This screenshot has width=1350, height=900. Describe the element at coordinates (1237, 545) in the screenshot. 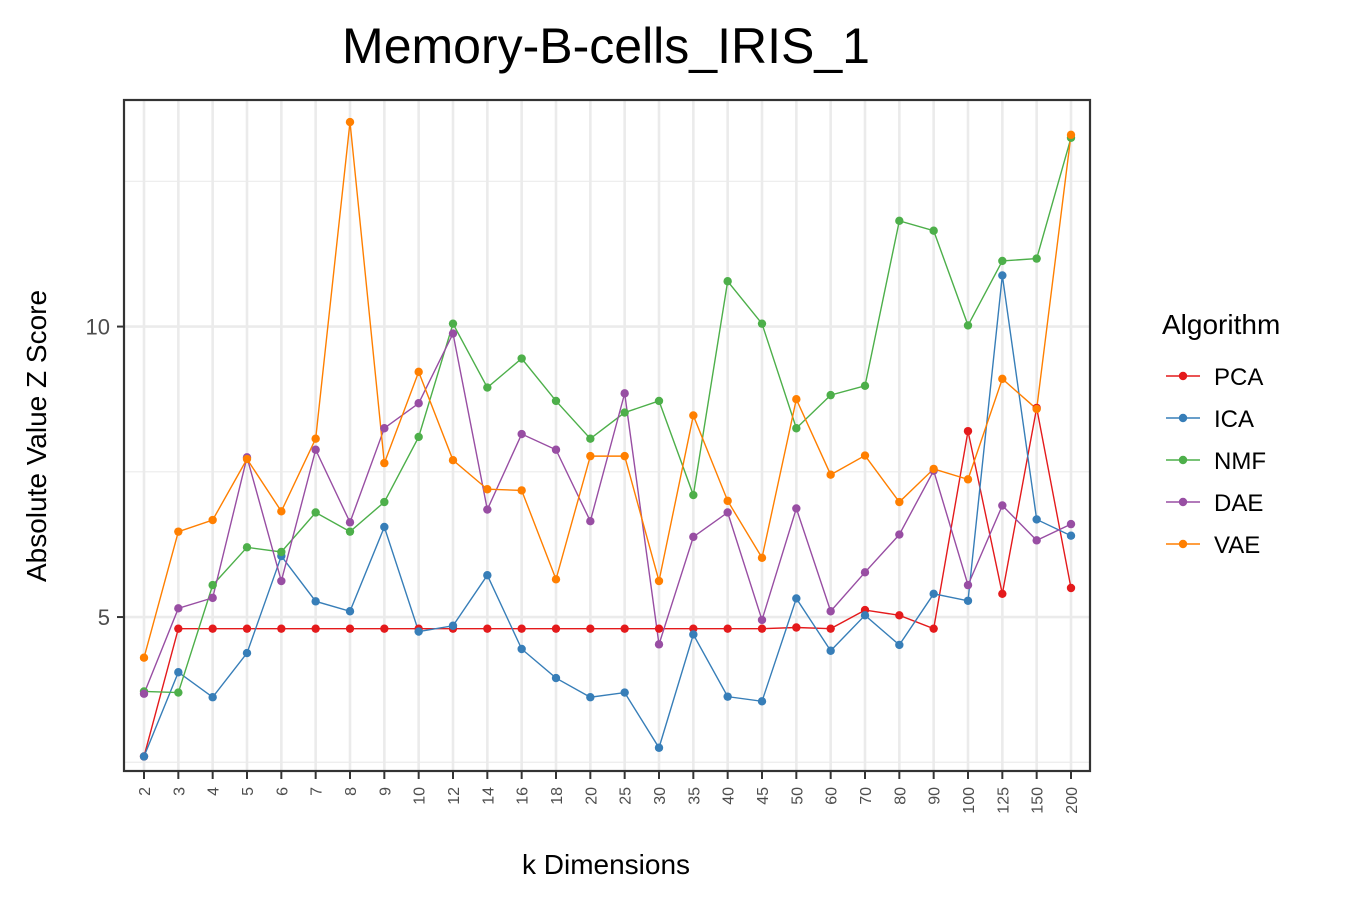

I see `legend-label-vae: VAE` at that location.